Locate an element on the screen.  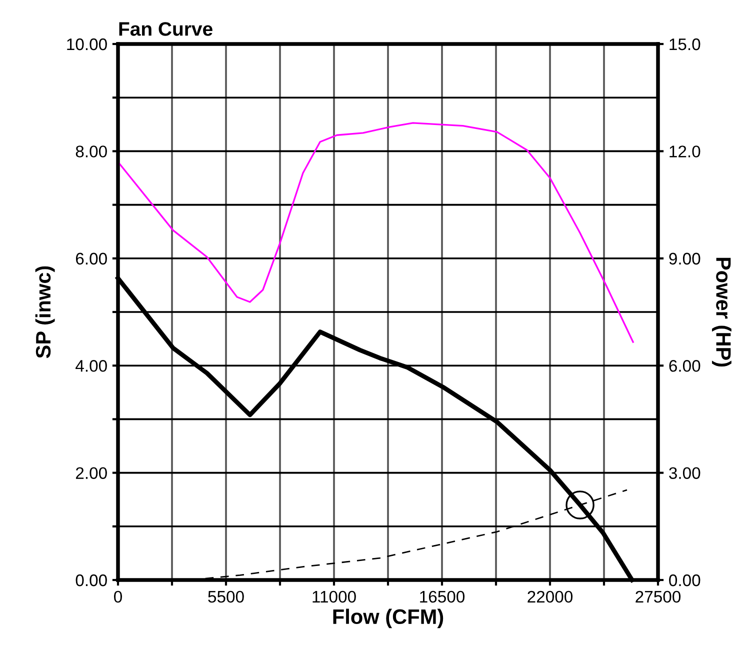
y-axis-title: SP (inwc) is located at coordinates (45, 312).